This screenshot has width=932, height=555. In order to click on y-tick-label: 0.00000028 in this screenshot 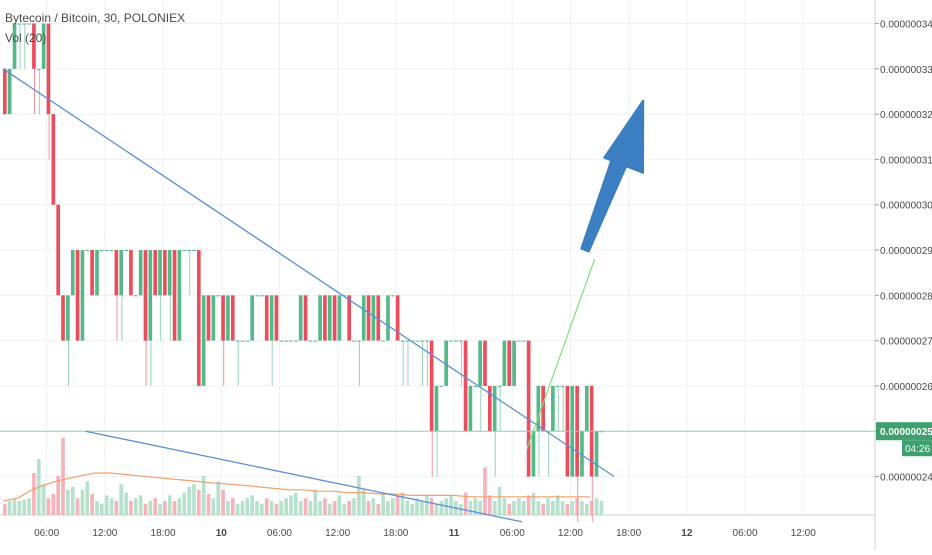, I will do `click(906, 296)`.